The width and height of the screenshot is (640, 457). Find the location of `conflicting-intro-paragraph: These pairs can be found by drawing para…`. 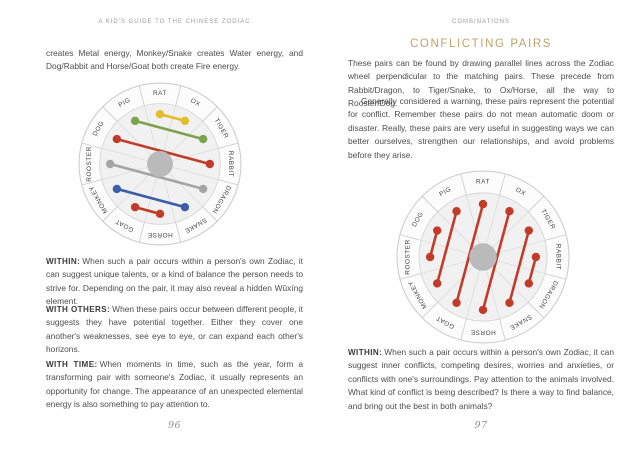

conflicting-intro-paragraph: These pairs can be found by drawing para… is located at coordinates (481, 83).